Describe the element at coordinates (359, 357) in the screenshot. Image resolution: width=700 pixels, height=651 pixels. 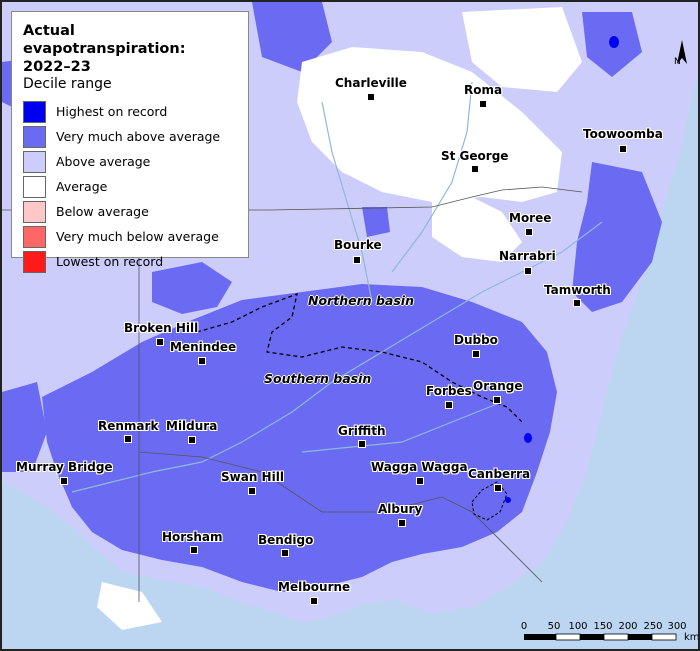
I see `basin-division-line` at that location.